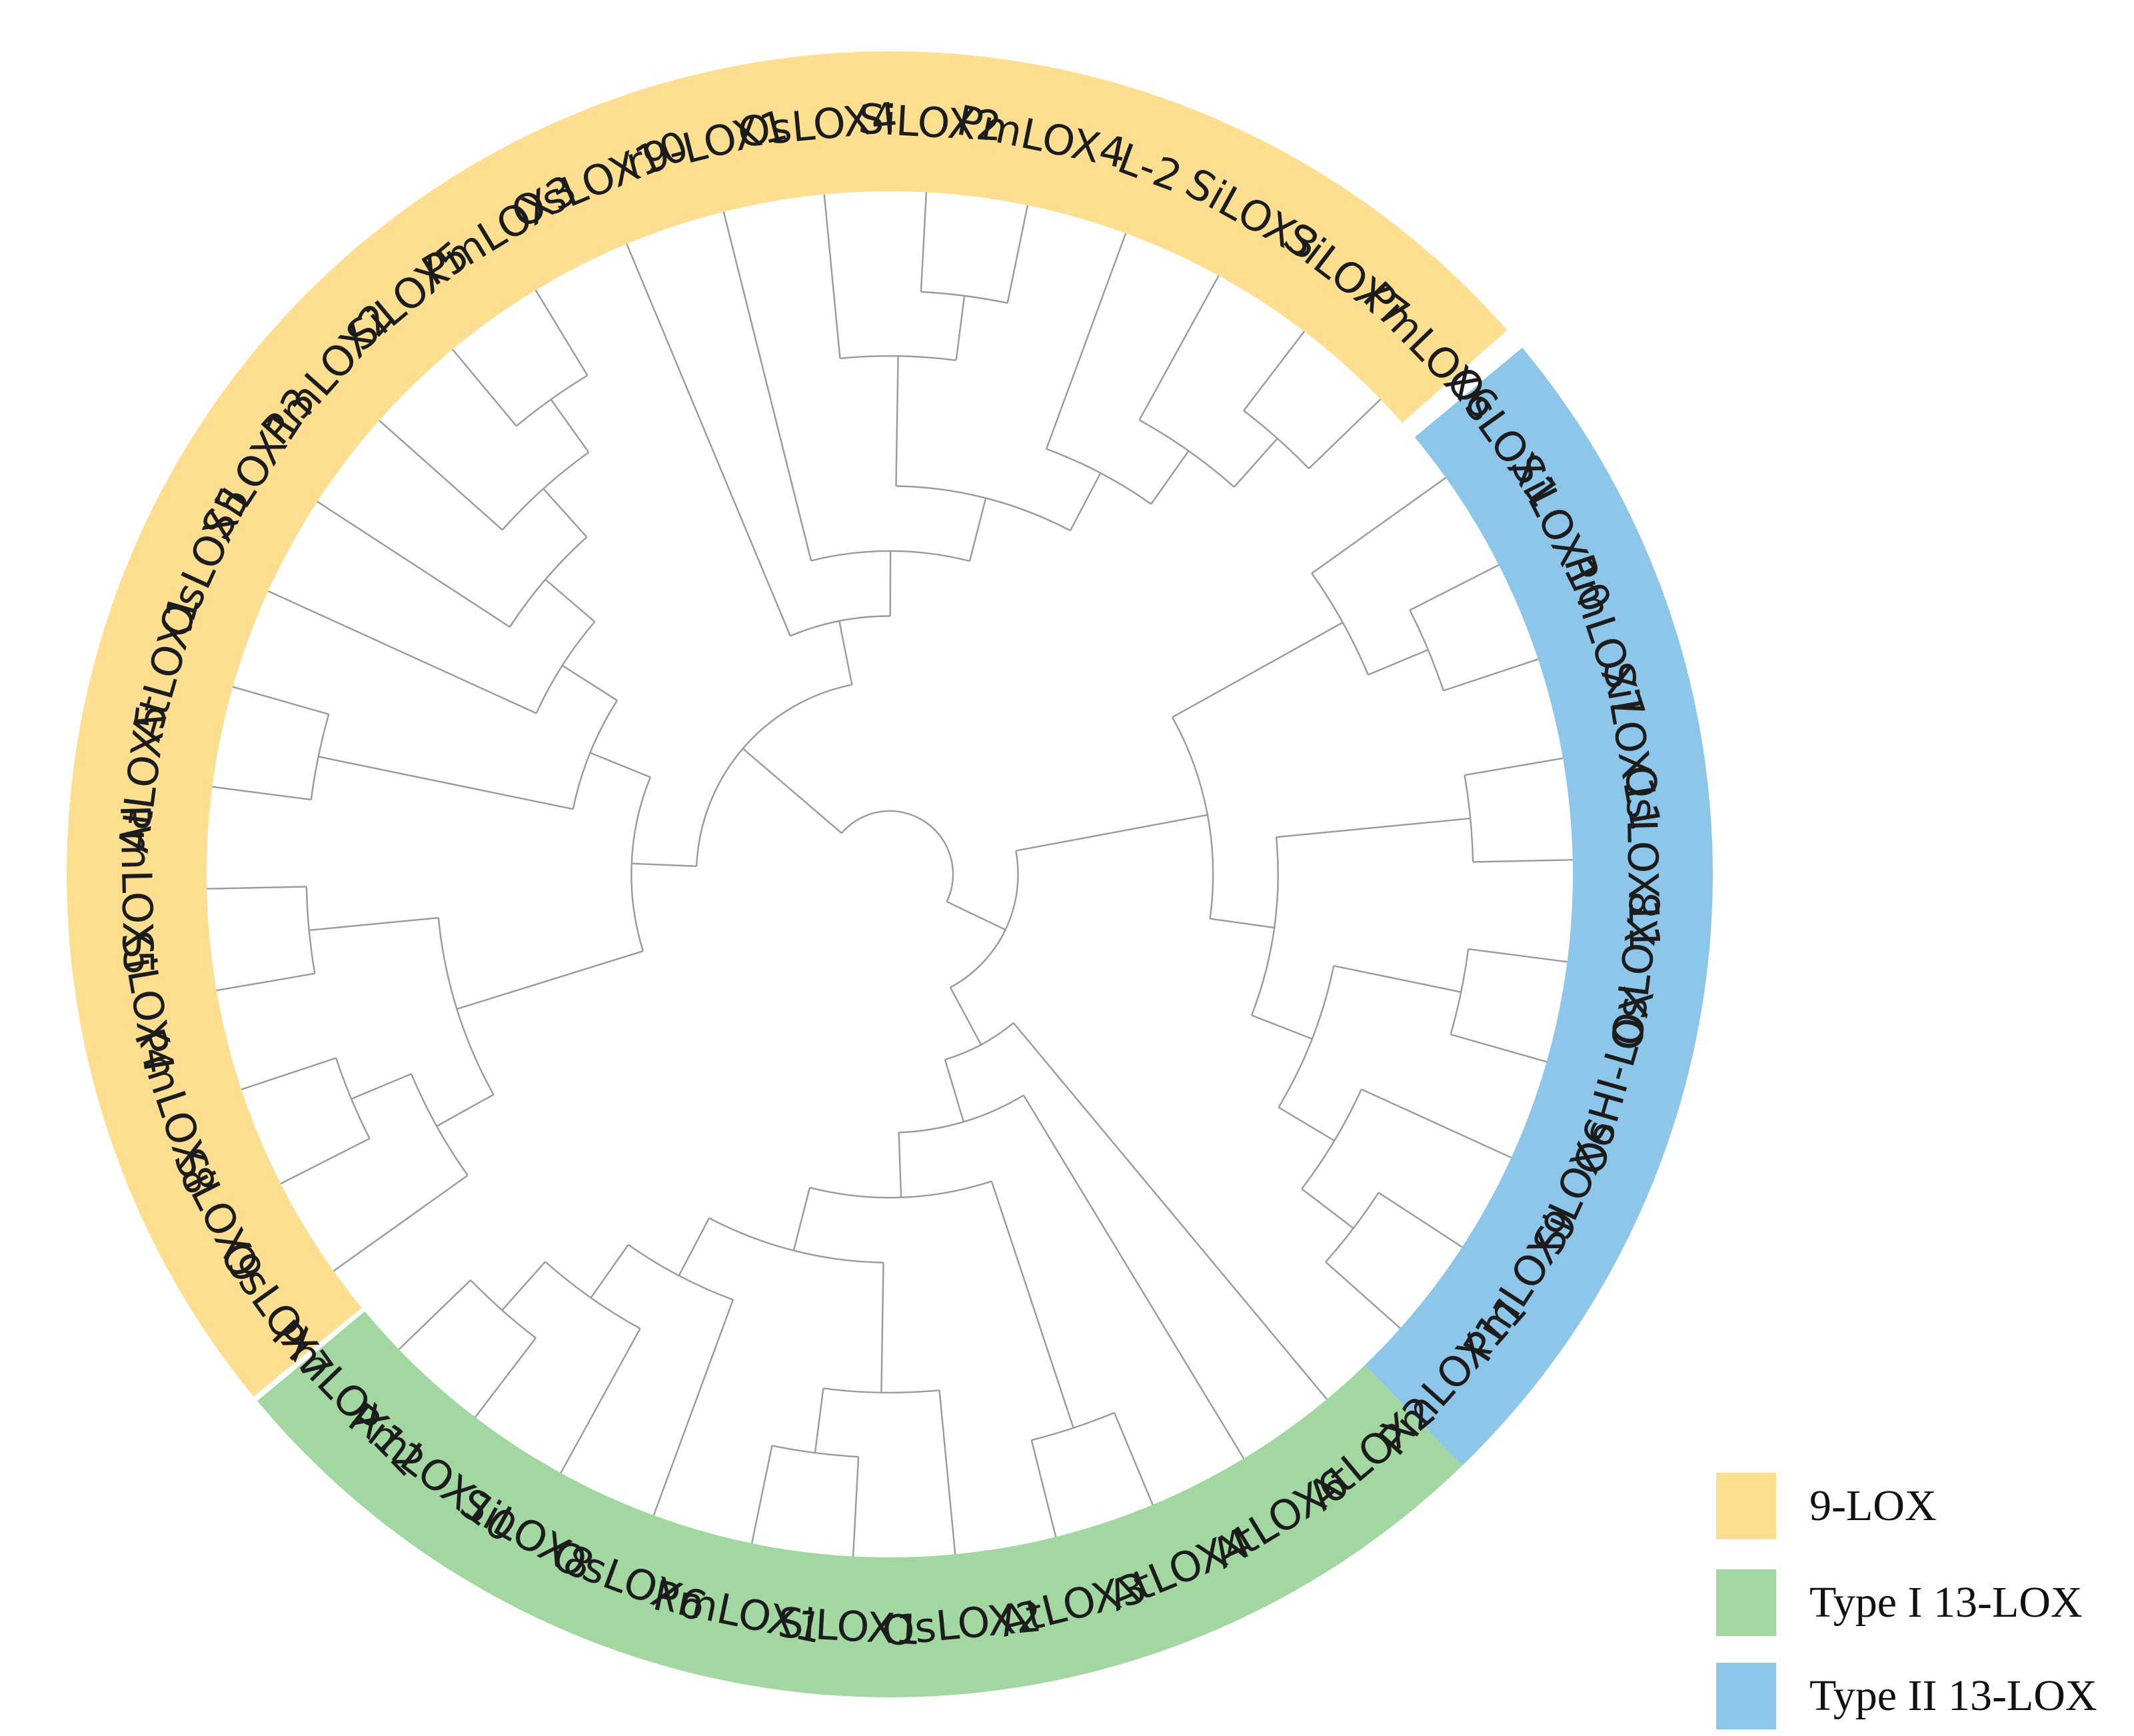 Image resolution: width=2134 pixels, height=1736 pixels. Describe the element at coordinates (562, 332) in the screenshot. I see `branch-to-PmLOX3` at that location.